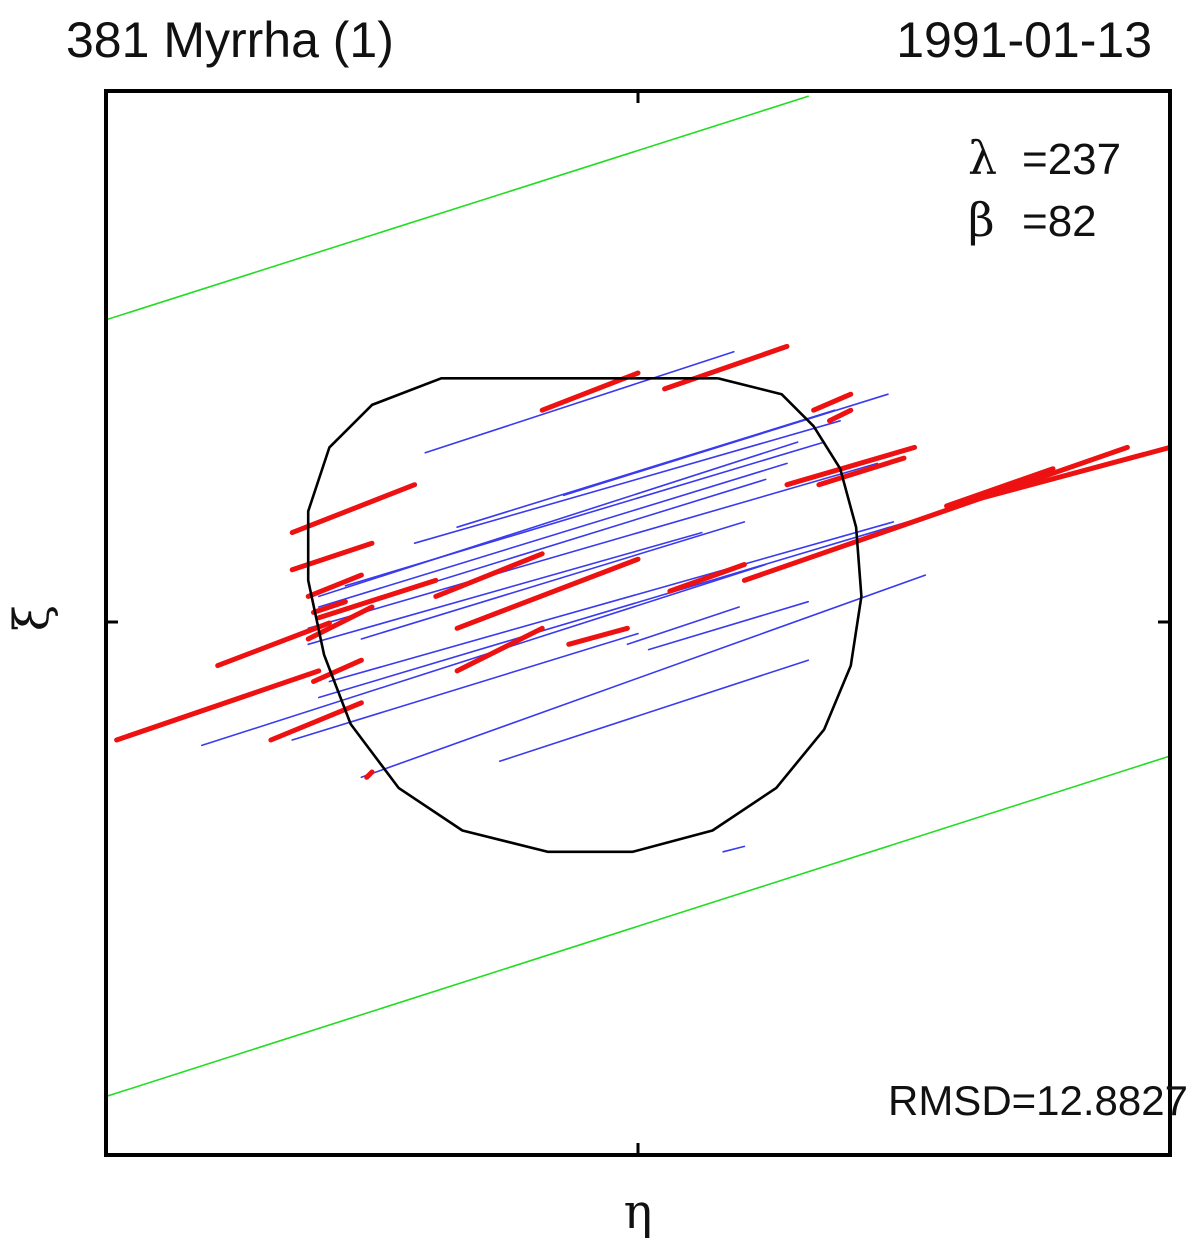 This screenshot has width=1200, height=1247. I want to click on beta-symbol: β, so click(981, 220).